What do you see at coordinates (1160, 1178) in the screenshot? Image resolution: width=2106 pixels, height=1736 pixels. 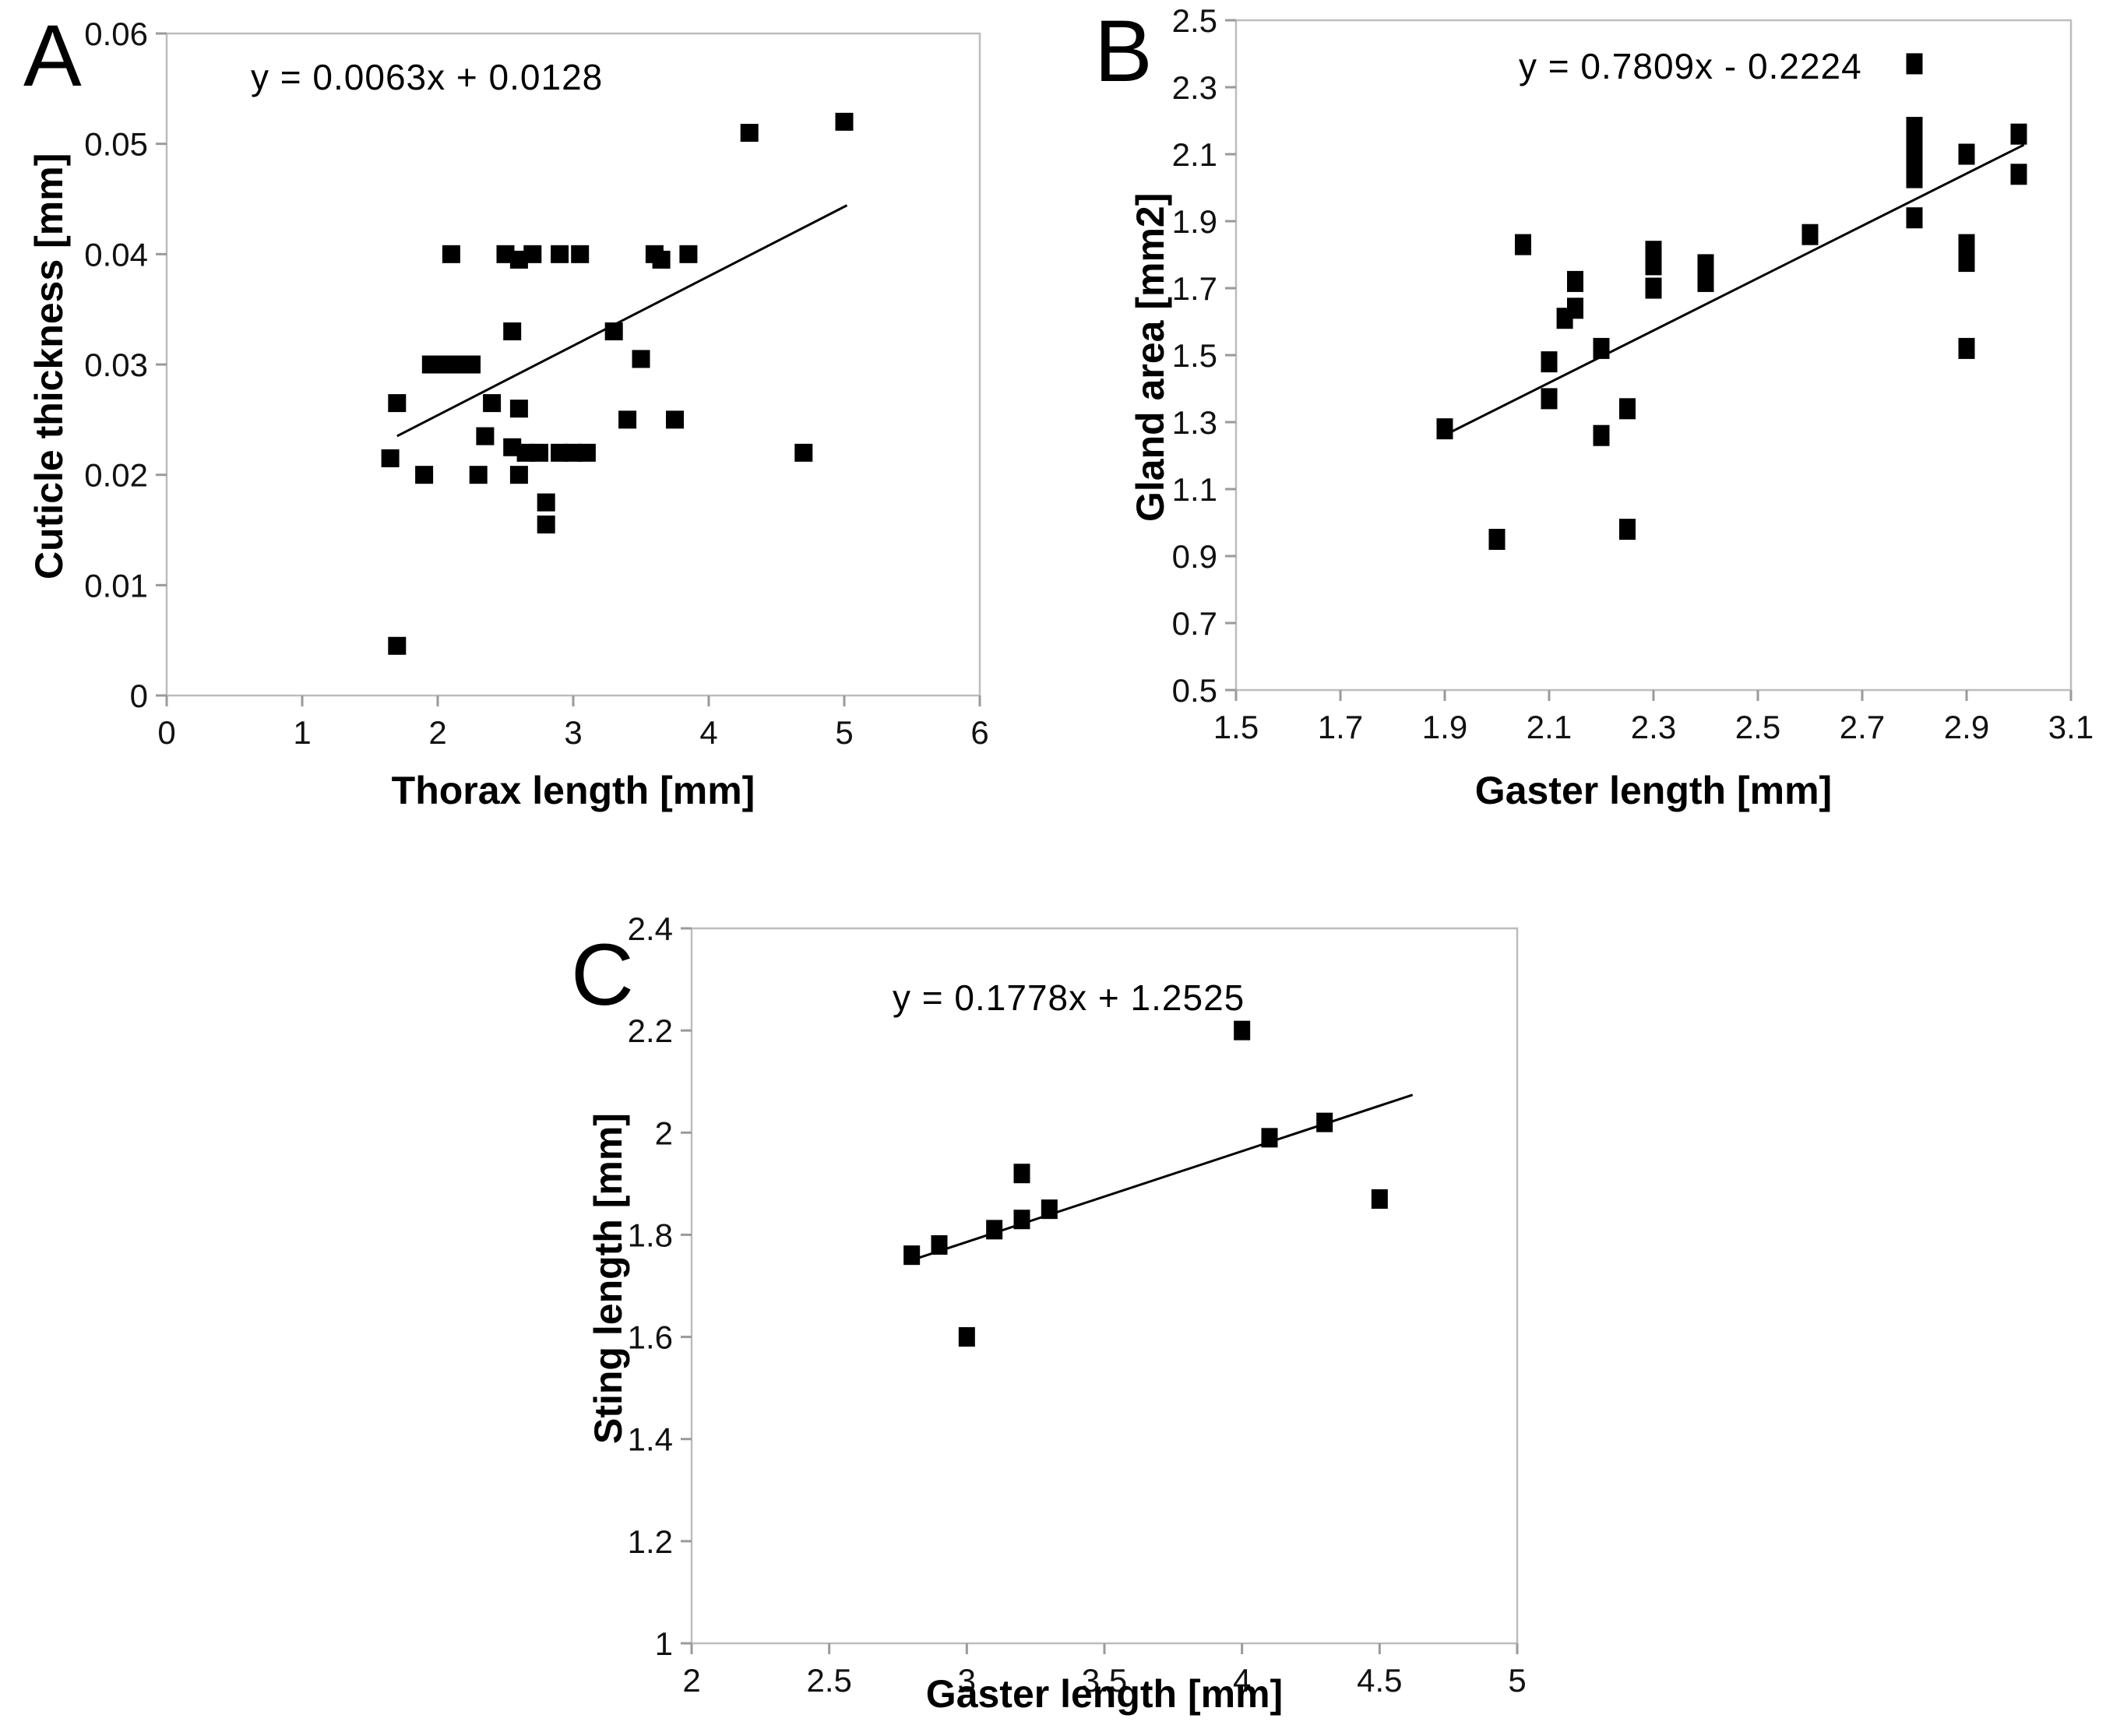 I see `trend-line` at bounding box center [1160, 1178].